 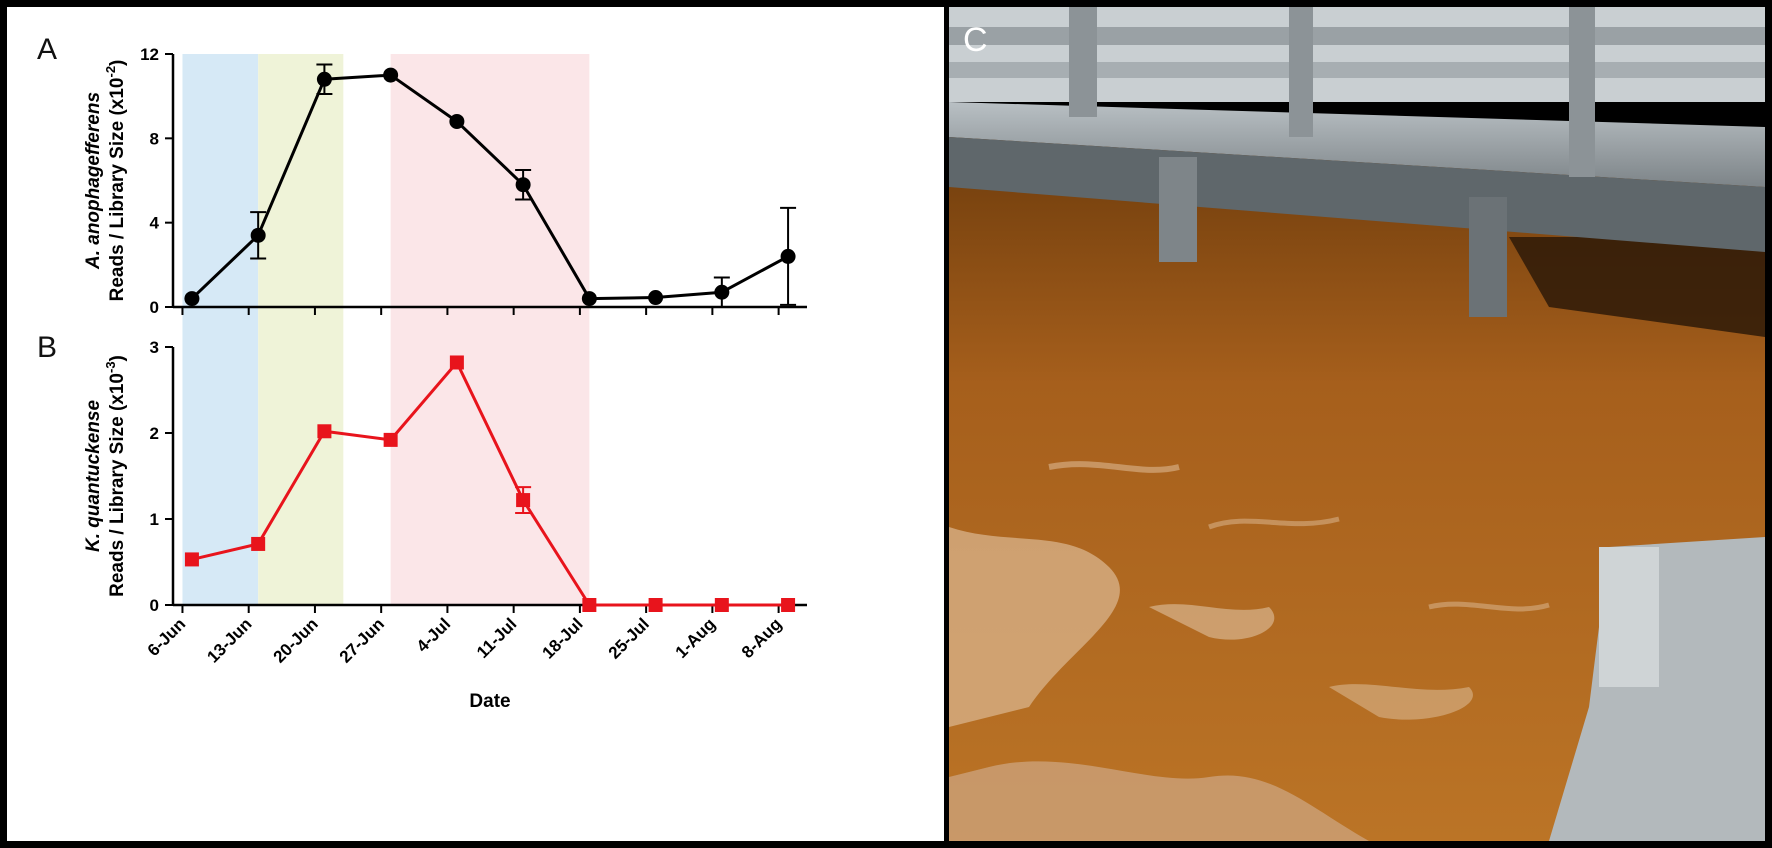 I want to click on xtick-label: 13-Jun, so click(x=229, y=640).